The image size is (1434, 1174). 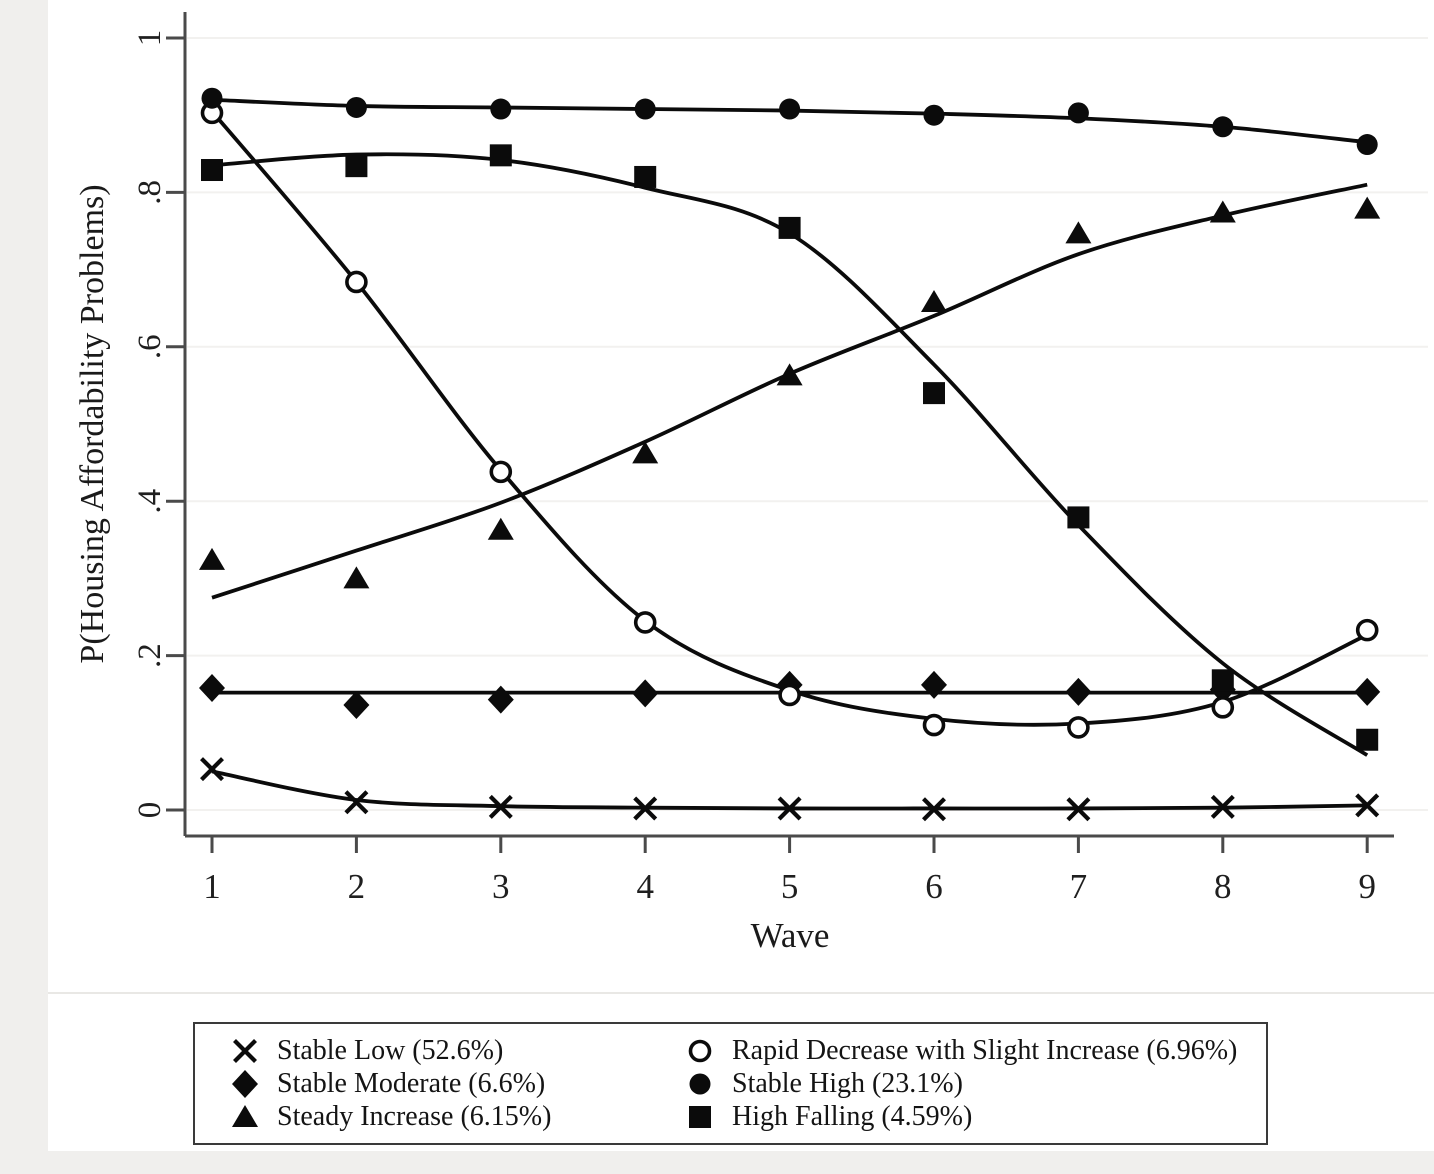 What do you see at coordinates (150, 810) in the screenshot?
I see `y-tick-label: 0` at bounding box center [150, 810].